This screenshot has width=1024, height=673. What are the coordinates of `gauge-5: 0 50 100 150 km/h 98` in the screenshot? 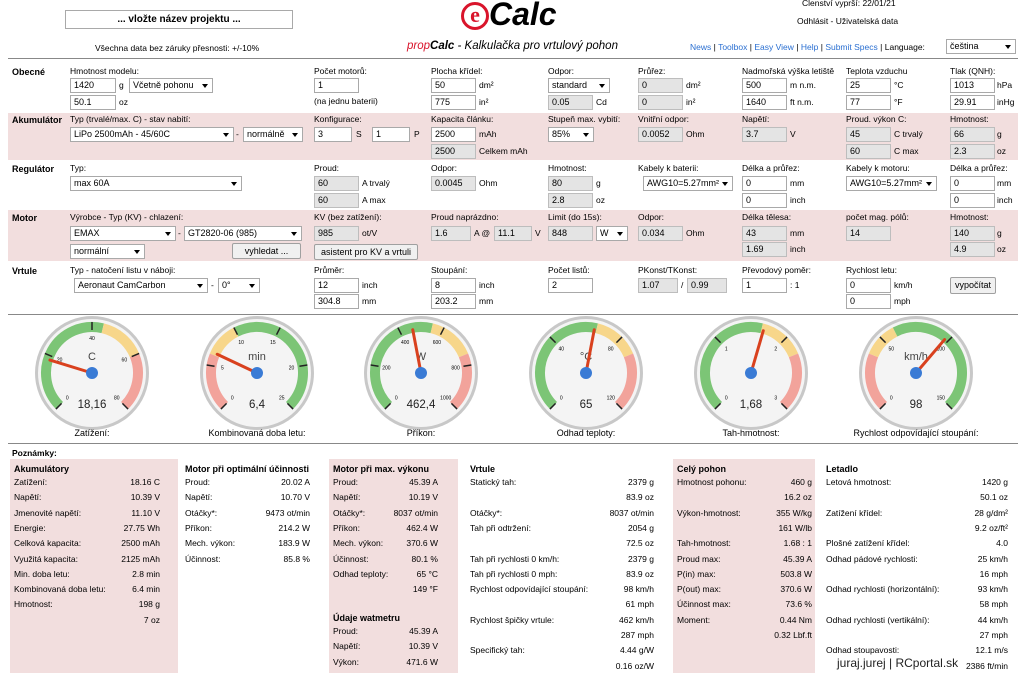 It's located at (916, 373).